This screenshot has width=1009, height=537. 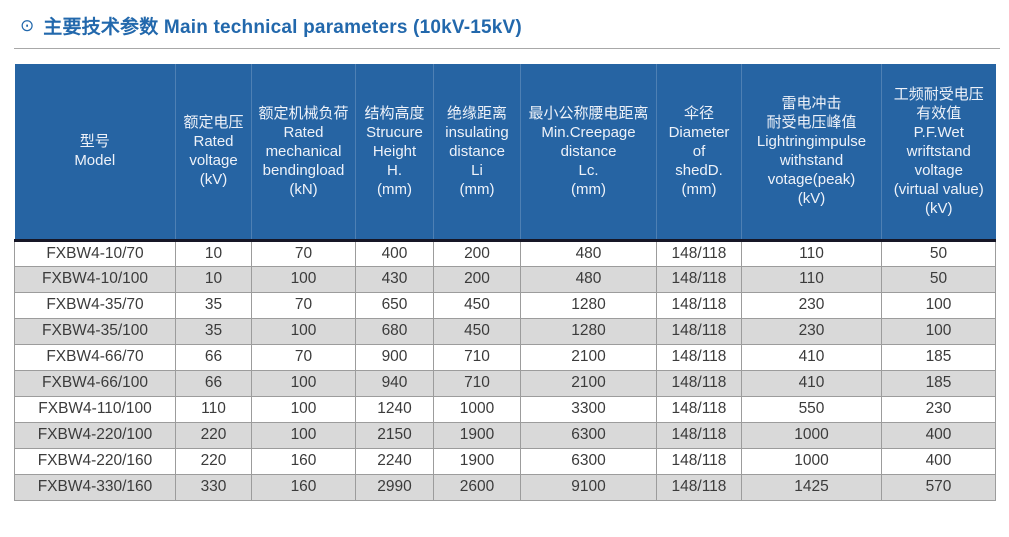 I want to click on header-line: 型号, so click(x=94, y=142).